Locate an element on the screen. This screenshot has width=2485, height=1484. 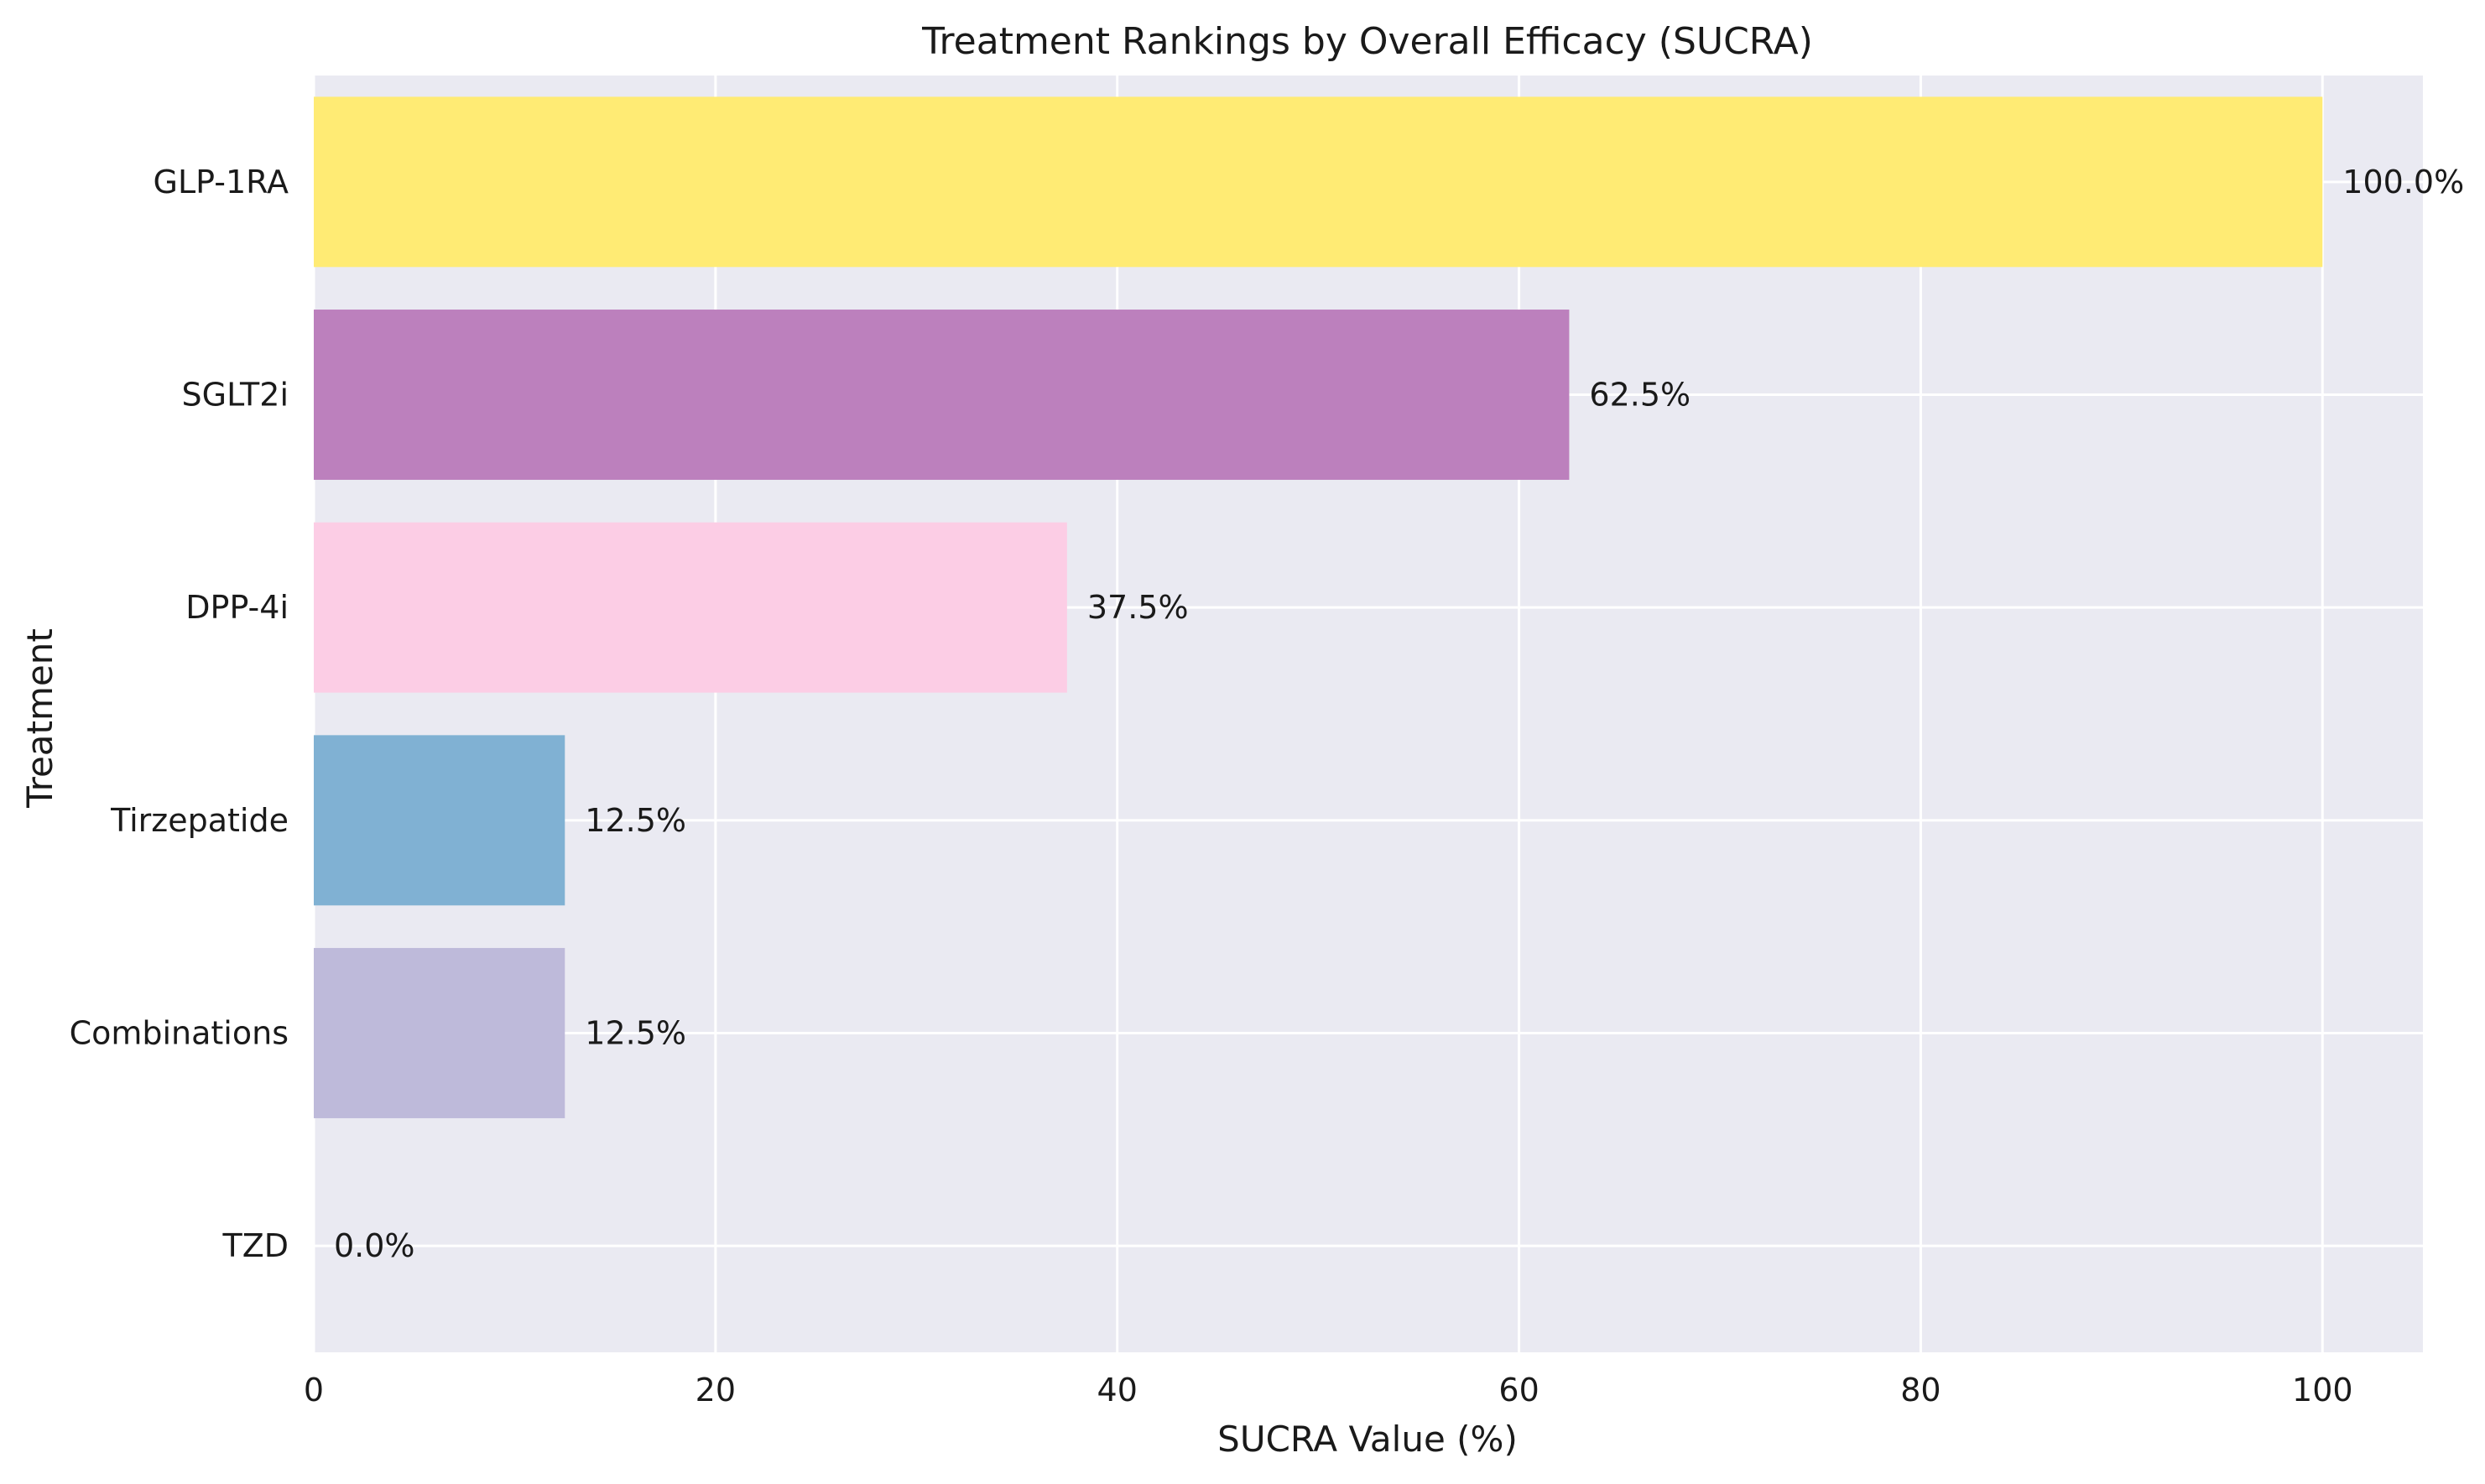
data-label: 62.5% is located at coordinates (1640, 395).